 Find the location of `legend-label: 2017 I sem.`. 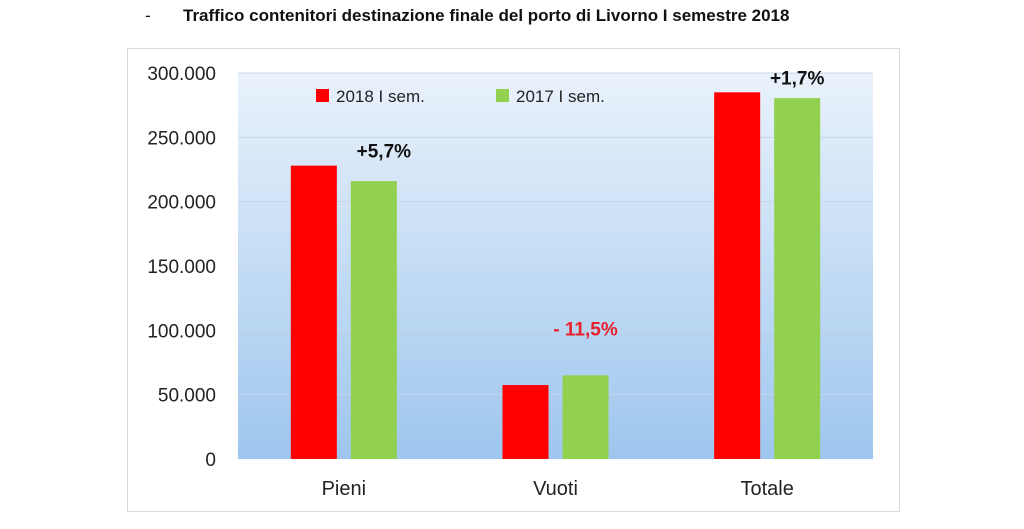

legend-label: 2017 I sem. is located at coordinates (560, 96).